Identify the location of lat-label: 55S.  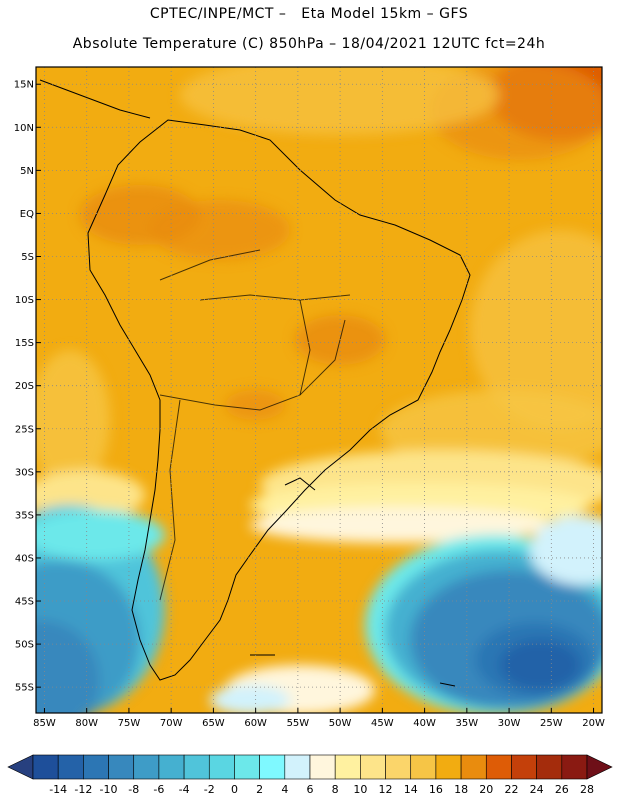
(24, 688).